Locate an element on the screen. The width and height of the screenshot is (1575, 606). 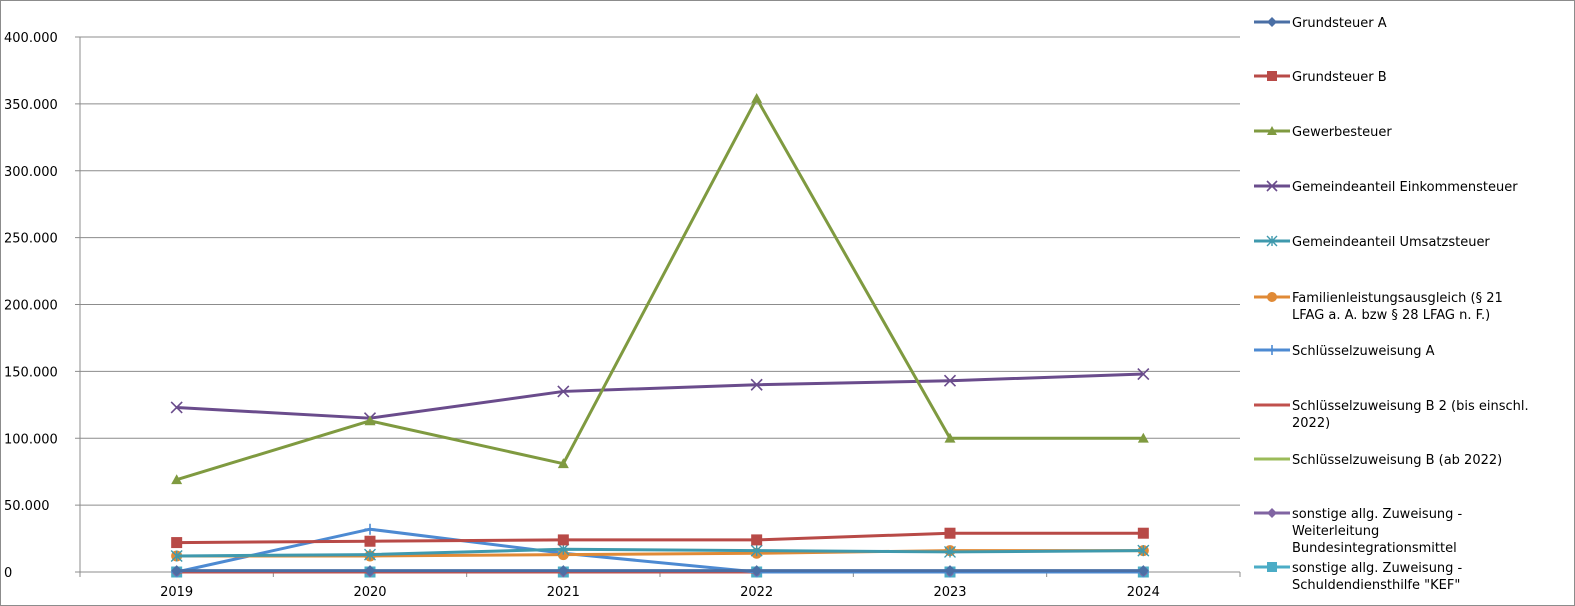
legend-label: Gemeindeanteil Einkommensteuer is located at coordinates (1405, 187).